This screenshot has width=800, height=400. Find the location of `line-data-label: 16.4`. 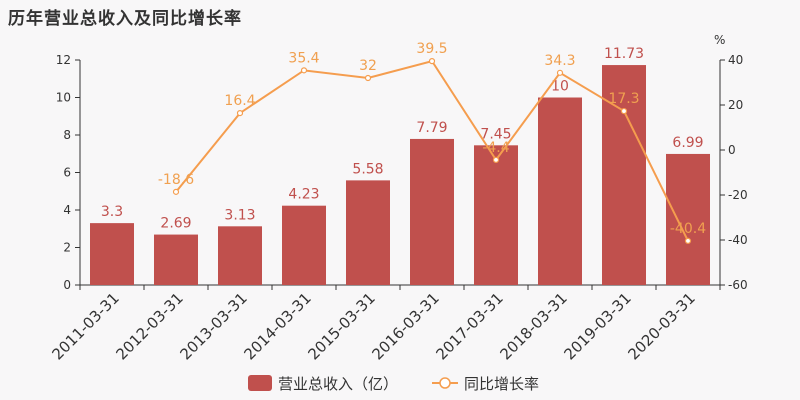

line-data-label: 16.4 is located at coordinates (239, 101).